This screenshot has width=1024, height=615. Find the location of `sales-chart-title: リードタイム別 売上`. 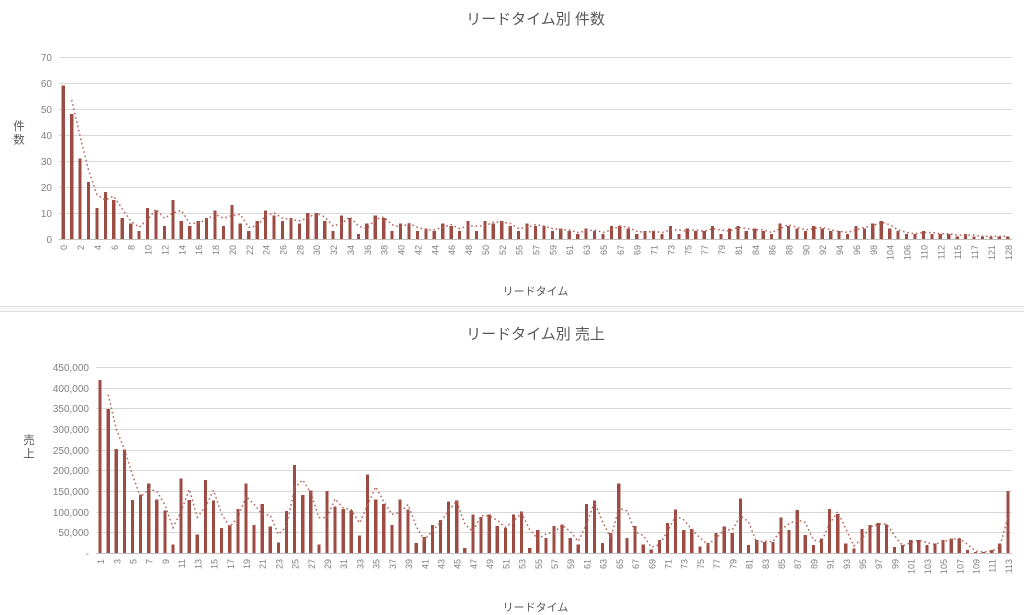

sales-chart-title: リードタイム別 売上 is located at coordinates (535, 334).